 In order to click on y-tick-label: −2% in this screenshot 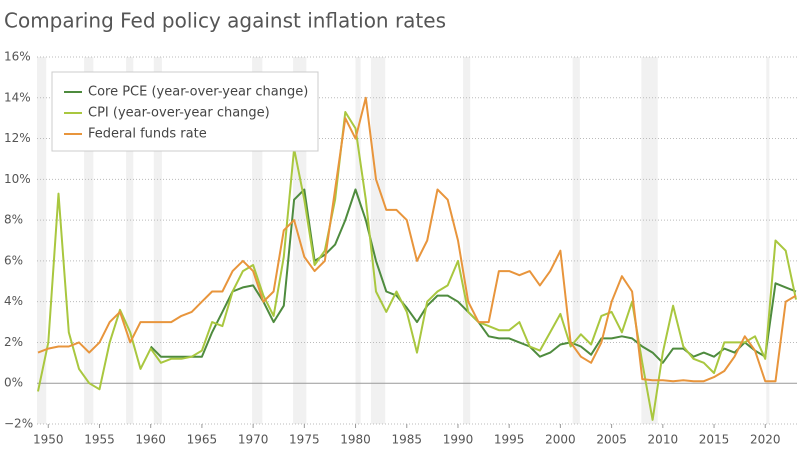, I will do `click(18, 424)`.